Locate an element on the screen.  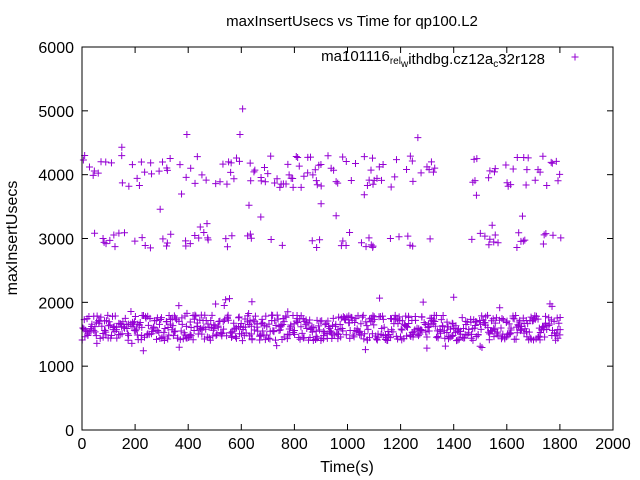
y-tick-label: 2000 is located at coordinates (56, 303).